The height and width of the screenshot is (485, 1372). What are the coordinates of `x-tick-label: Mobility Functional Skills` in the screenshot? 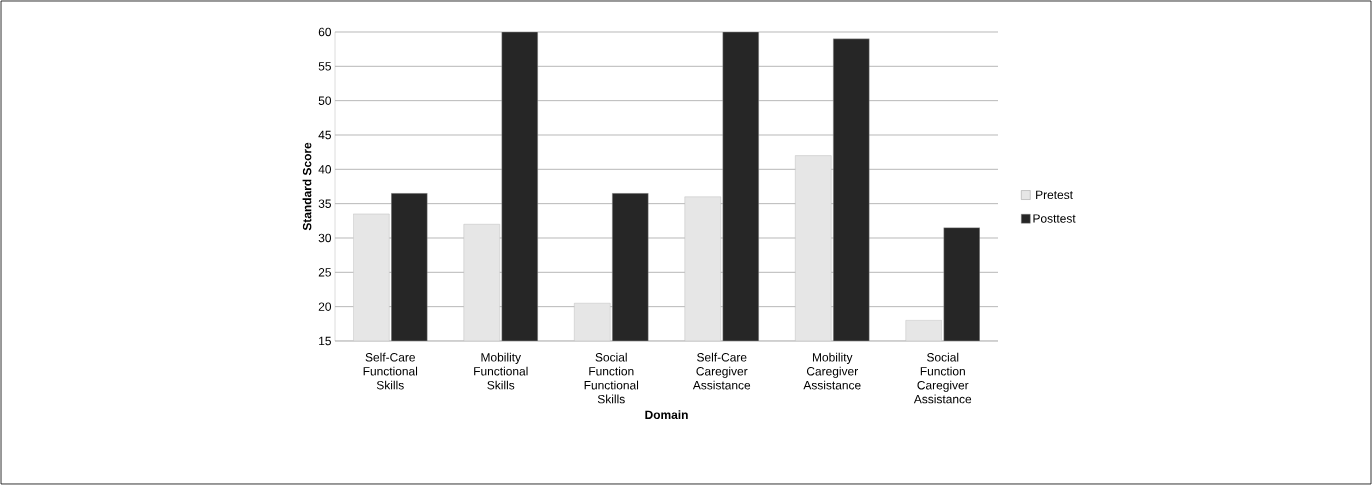 It's located at (501, 371).